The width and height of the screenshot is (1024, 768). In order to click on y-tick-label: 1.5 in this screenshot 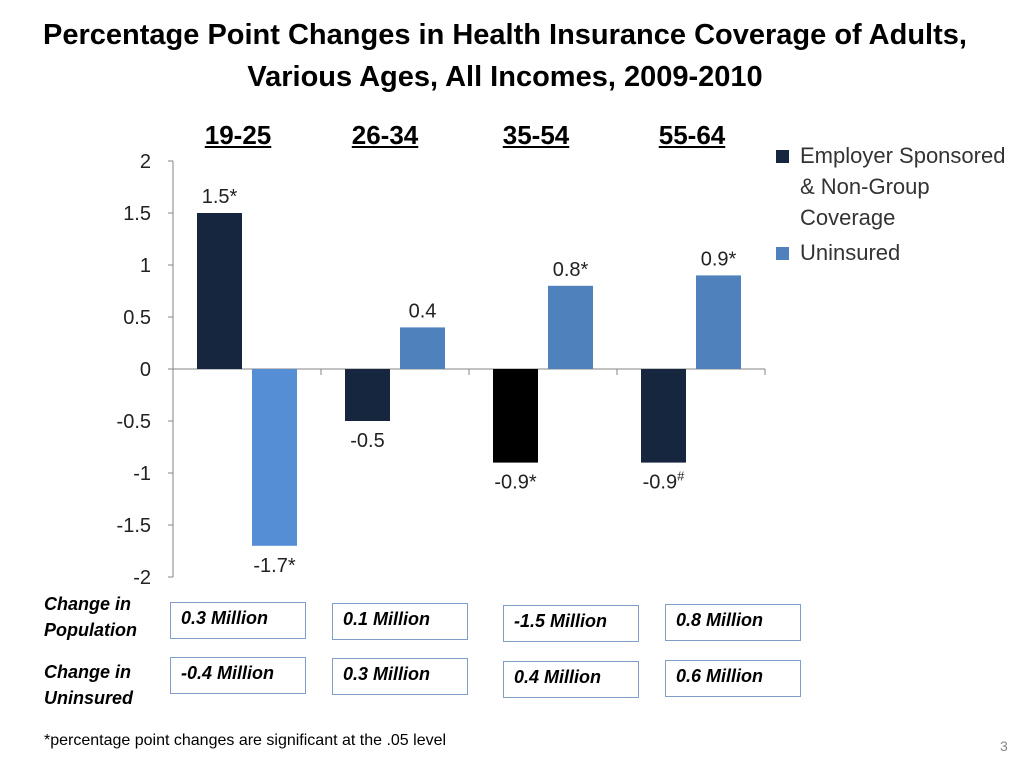, I will do `click(137, 214)`.